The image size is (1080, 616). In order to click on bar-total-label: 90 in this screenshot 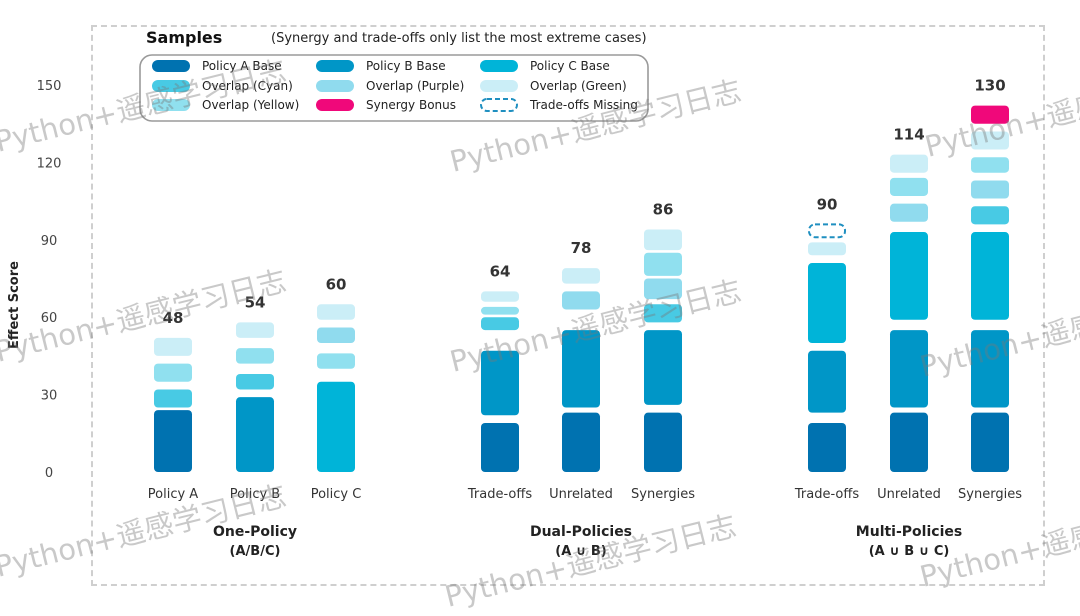, I will do `click(827, 204)`.